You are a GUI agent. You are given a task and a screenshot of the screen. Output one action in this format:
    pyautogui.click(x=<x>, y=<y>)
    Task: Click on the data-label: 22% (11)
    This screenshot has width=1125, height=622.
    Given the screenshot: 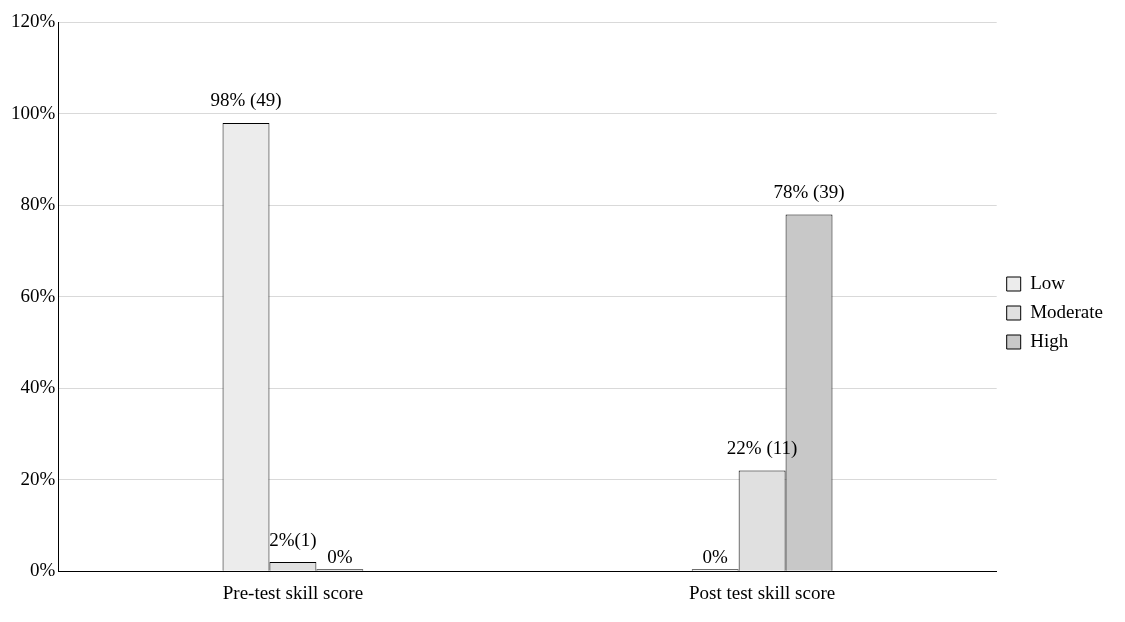 What is the action you would take?
    pyautogui.click(x=762, y=448)
    